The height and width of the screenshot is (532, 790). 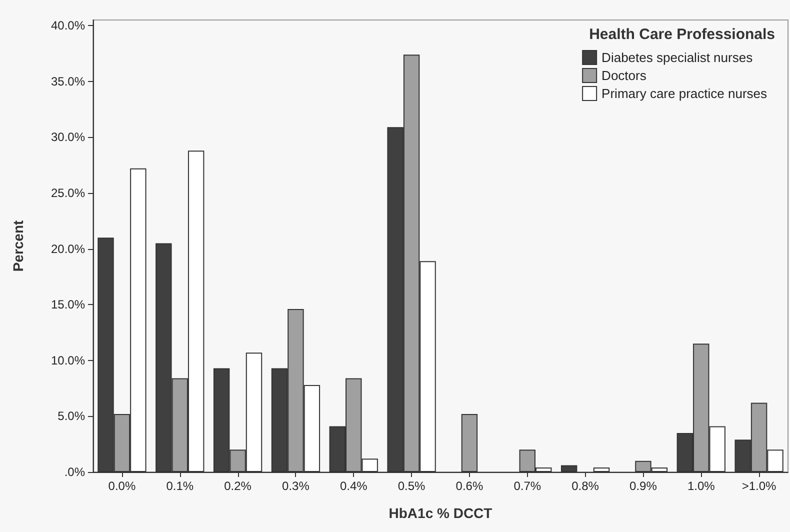 What do you see at coordinates (68, 25) in the screenshot?
I see `y-tick-label: 40.0%` at bounding box center [68, 25].